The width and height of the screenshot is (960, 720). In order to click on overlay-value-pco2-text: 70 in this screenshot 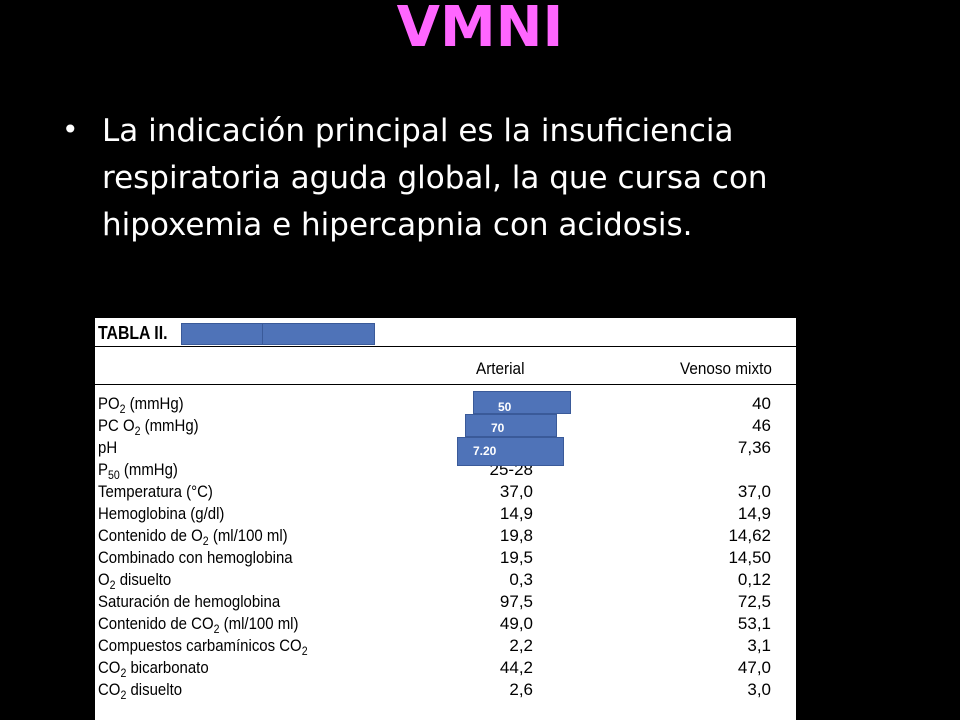, I will do `click(498, 428)`.